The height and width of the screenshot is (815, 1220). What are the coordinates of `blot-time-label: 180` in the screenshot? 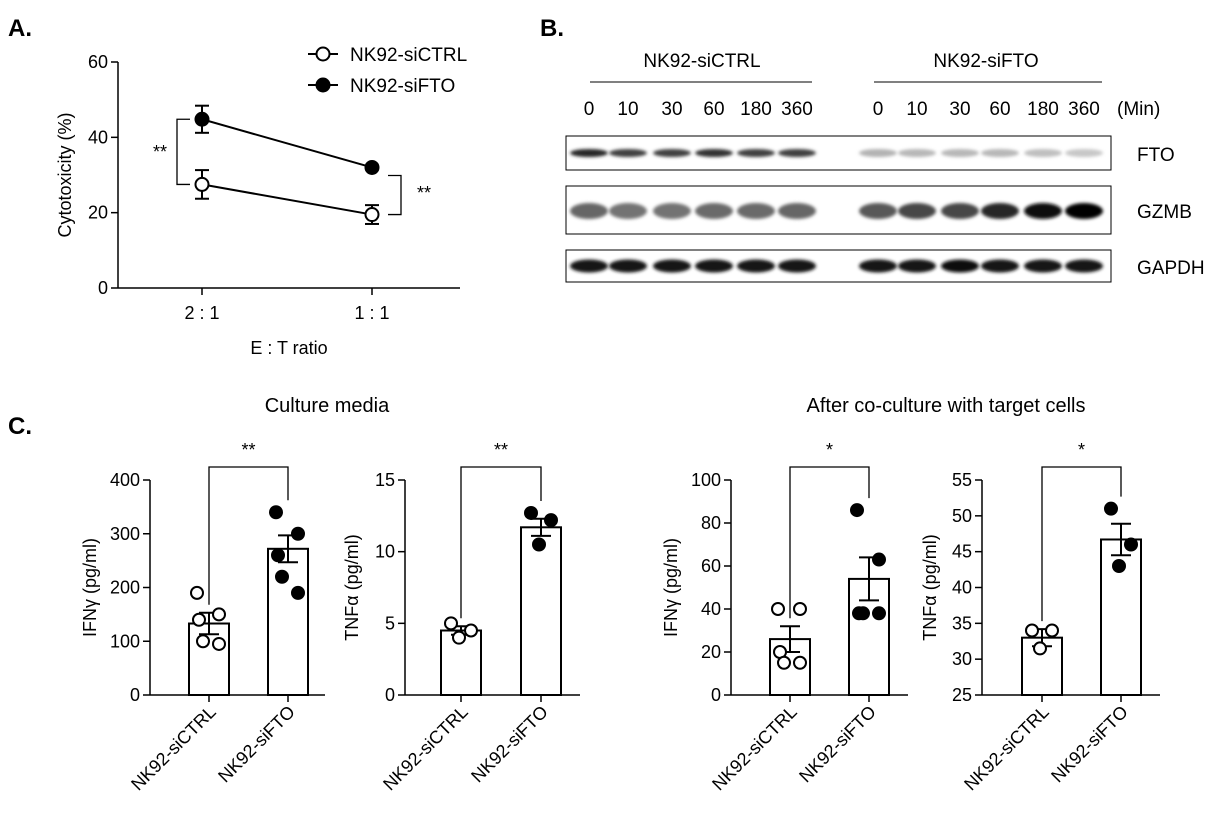 It's located at (756, 109).